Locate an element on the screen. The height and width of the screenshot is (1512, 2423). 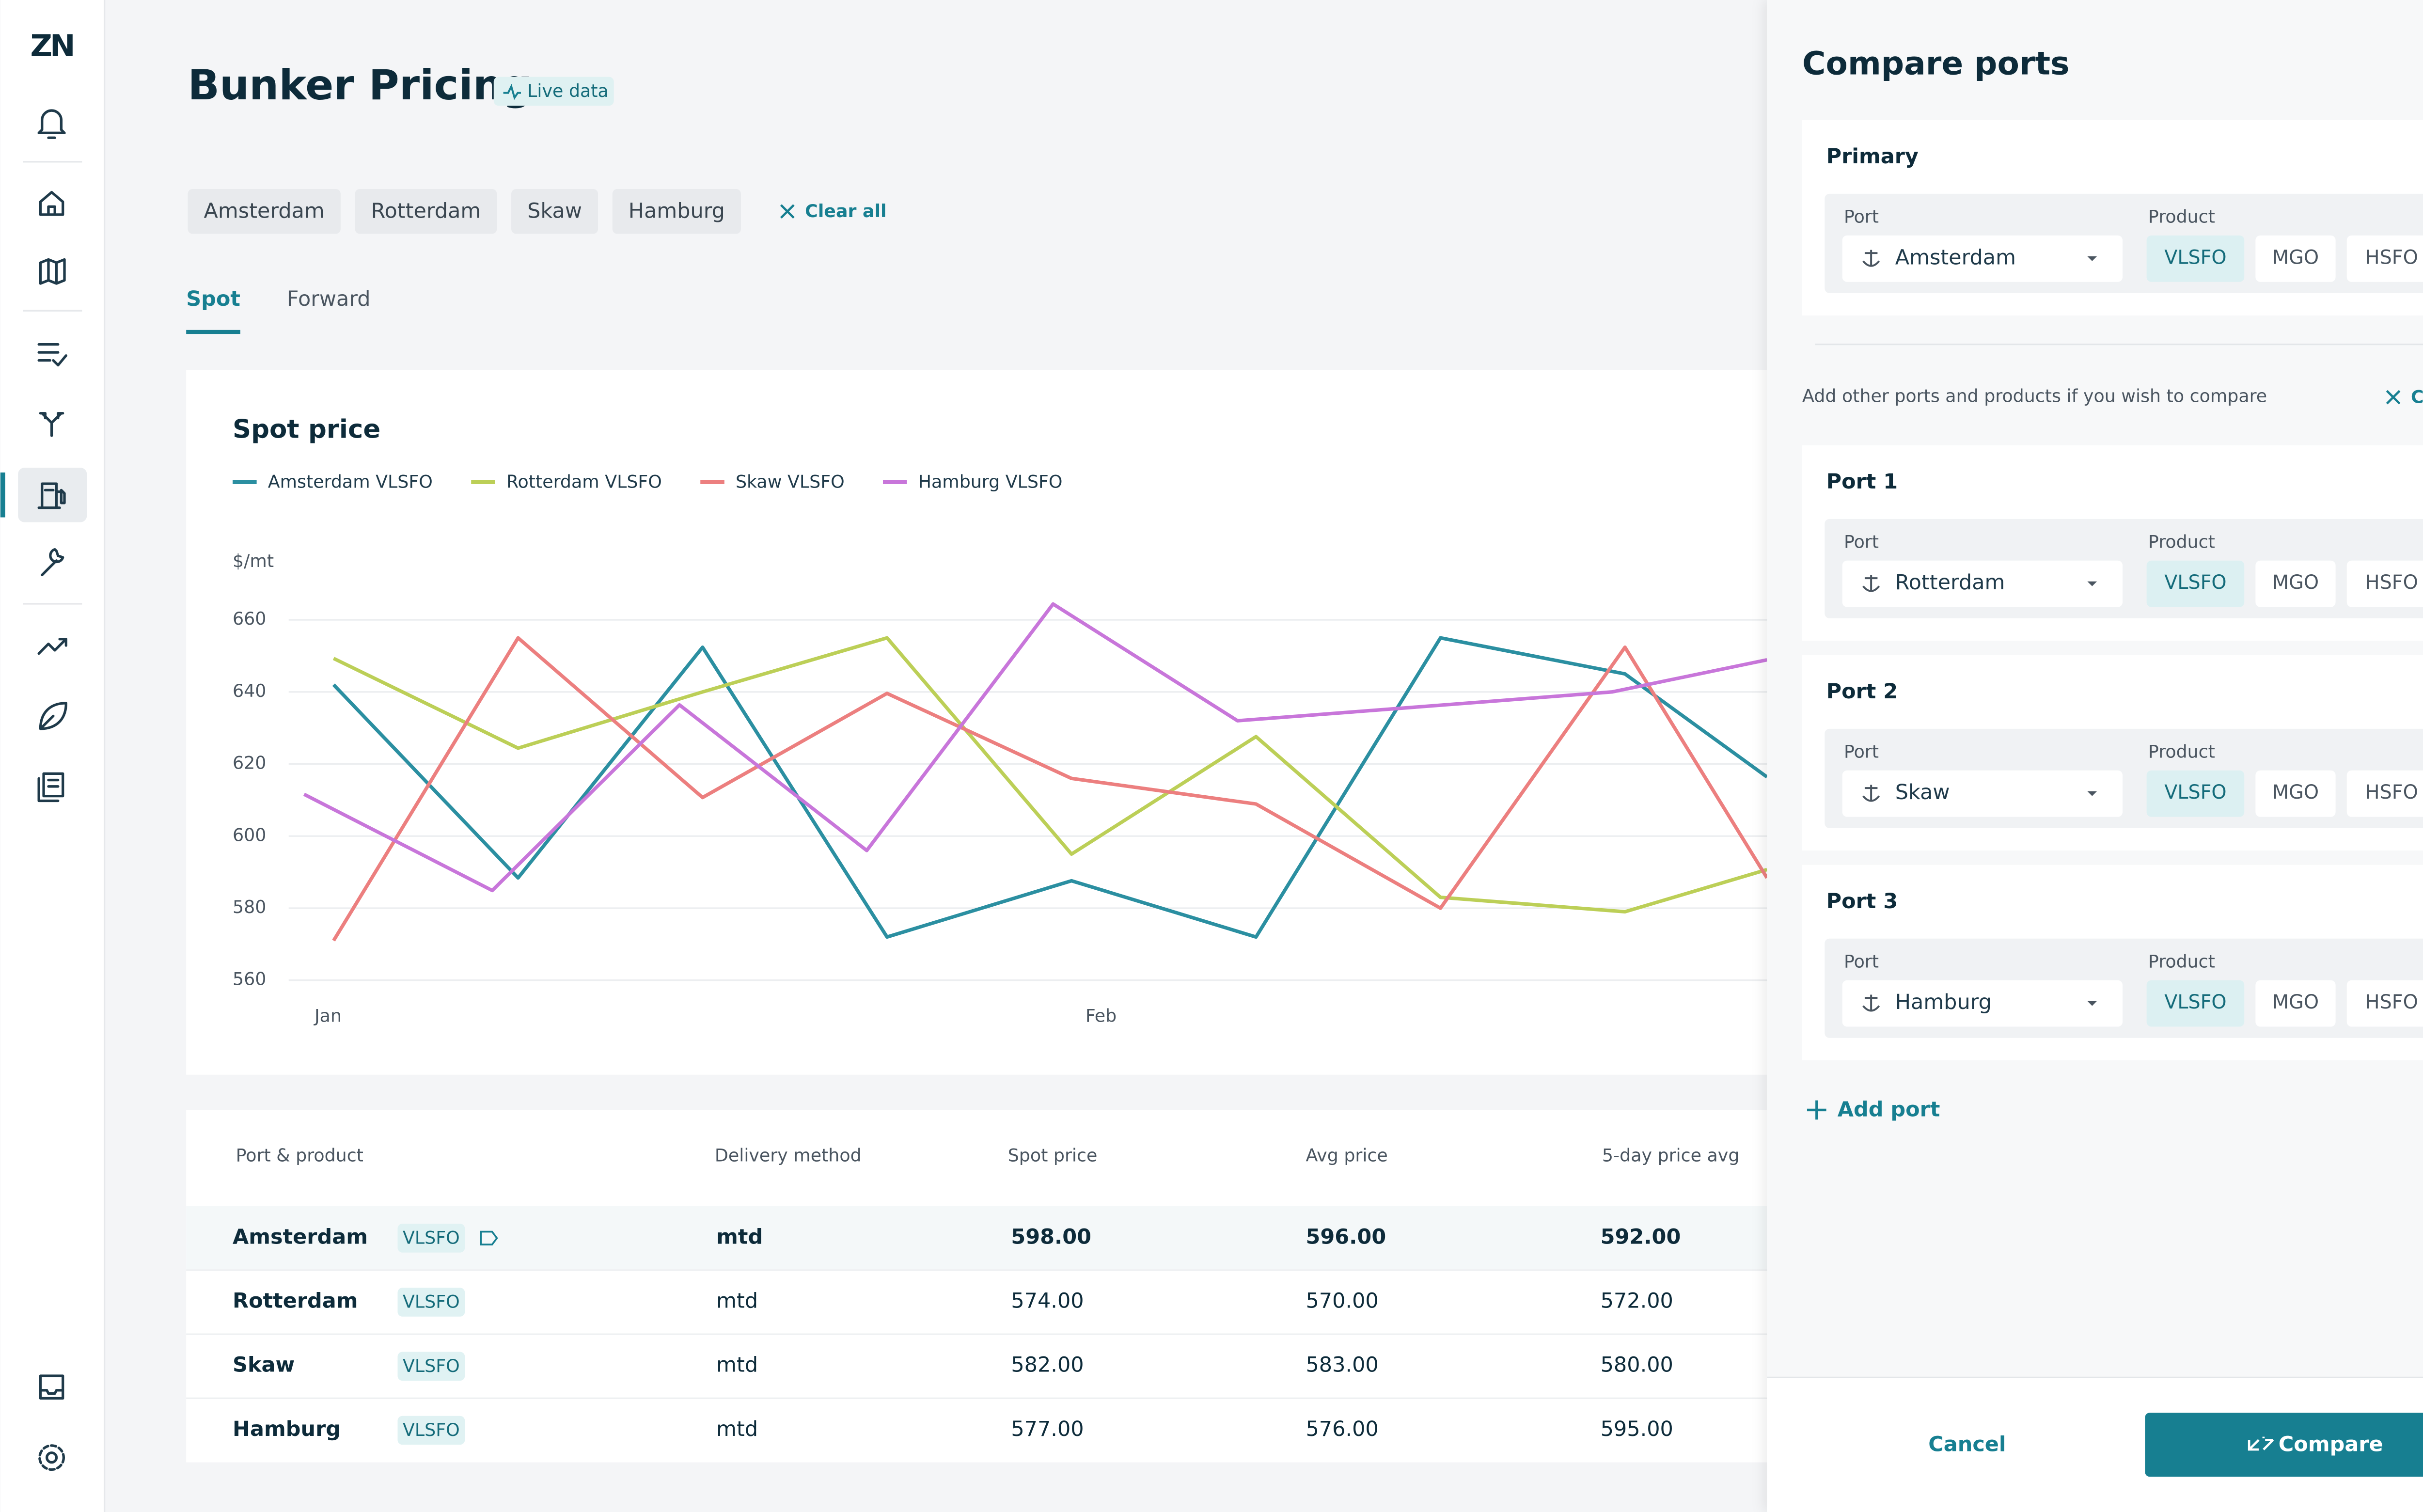
y-tick-label: 600 is located at coordinates (249, 835).